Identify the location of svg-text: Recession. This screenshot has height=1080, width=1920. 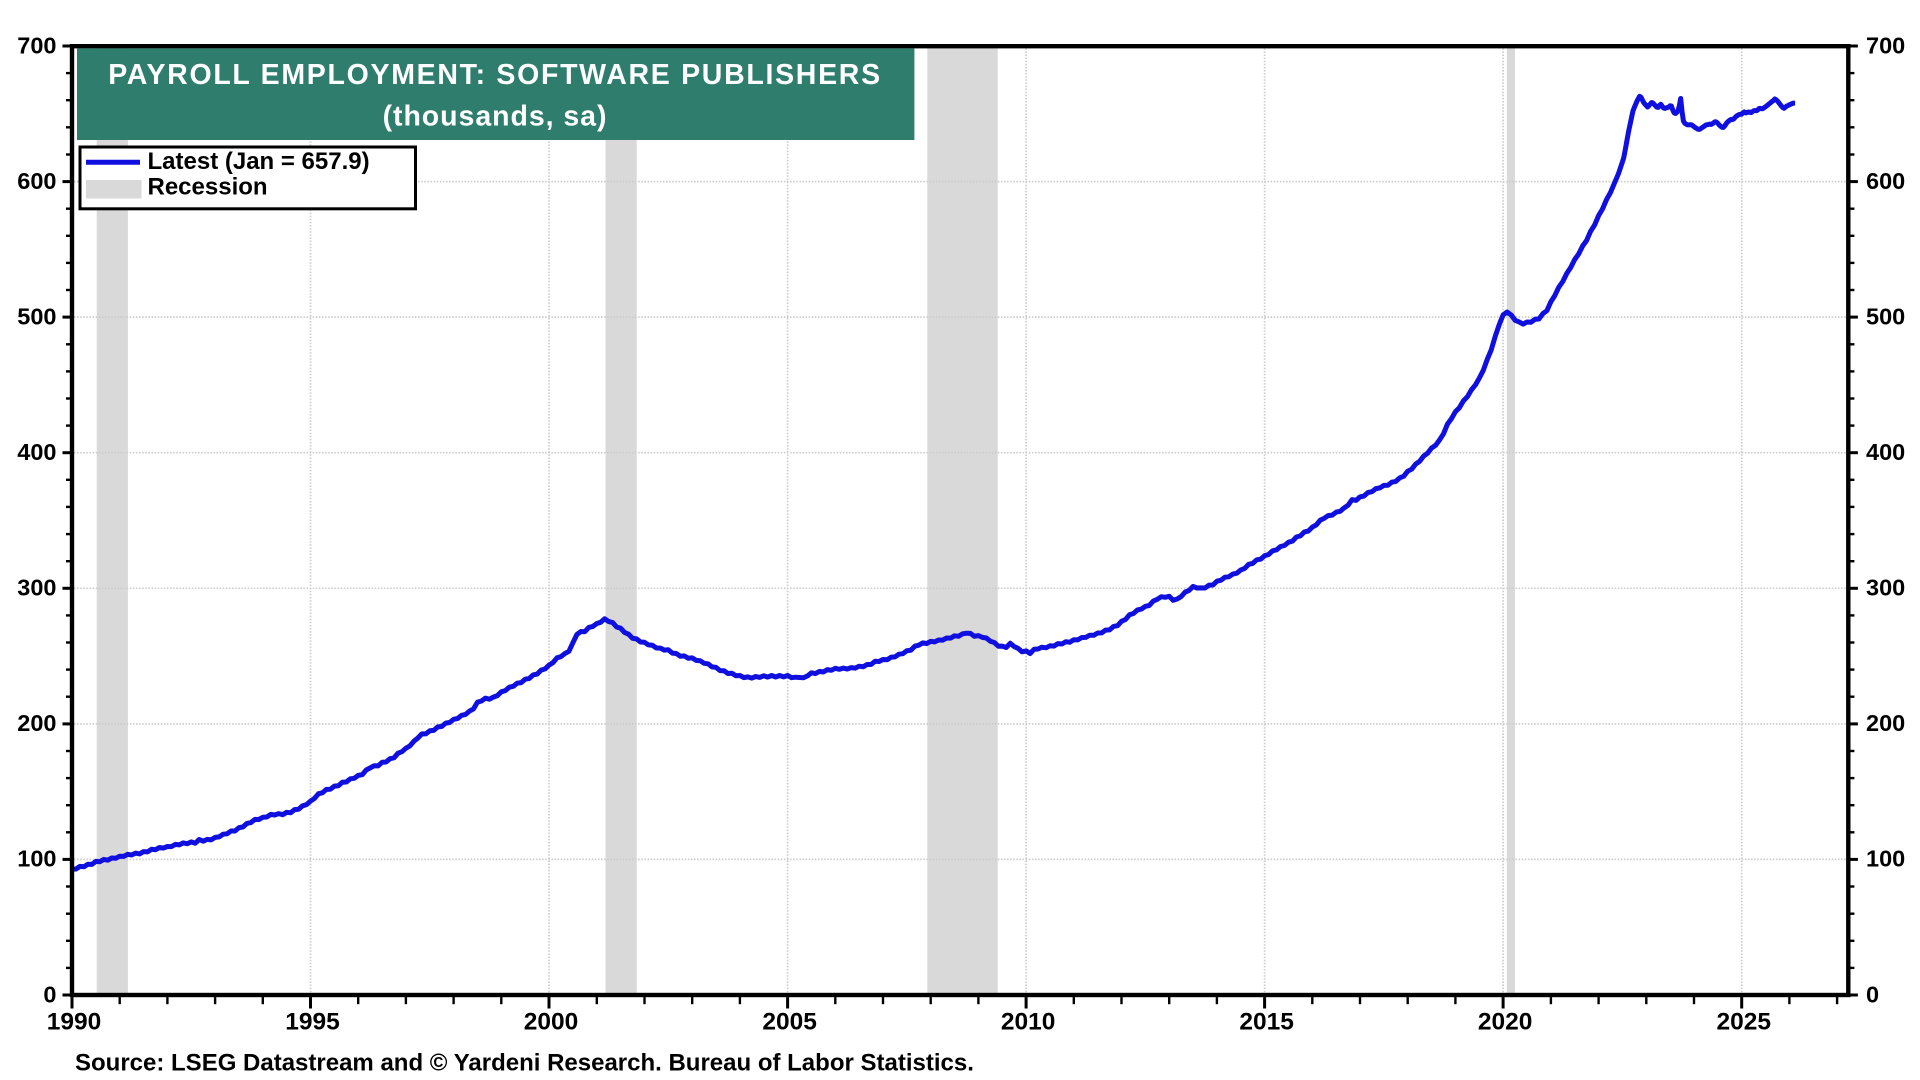
(208, 187).